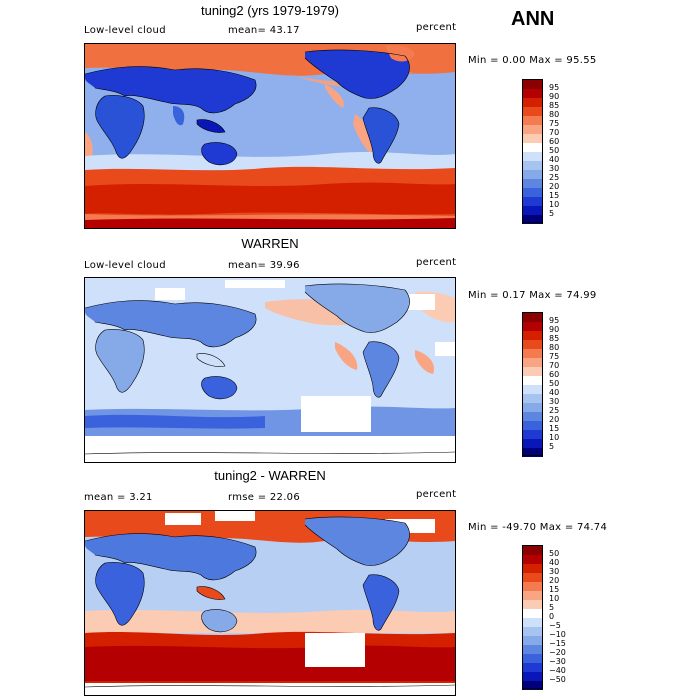 The width and height of the screenshot is (700, 700). Describe the element at coordinates (554, 356) in the screenshot. I see `colorbar-tick-label: 75` at that location.